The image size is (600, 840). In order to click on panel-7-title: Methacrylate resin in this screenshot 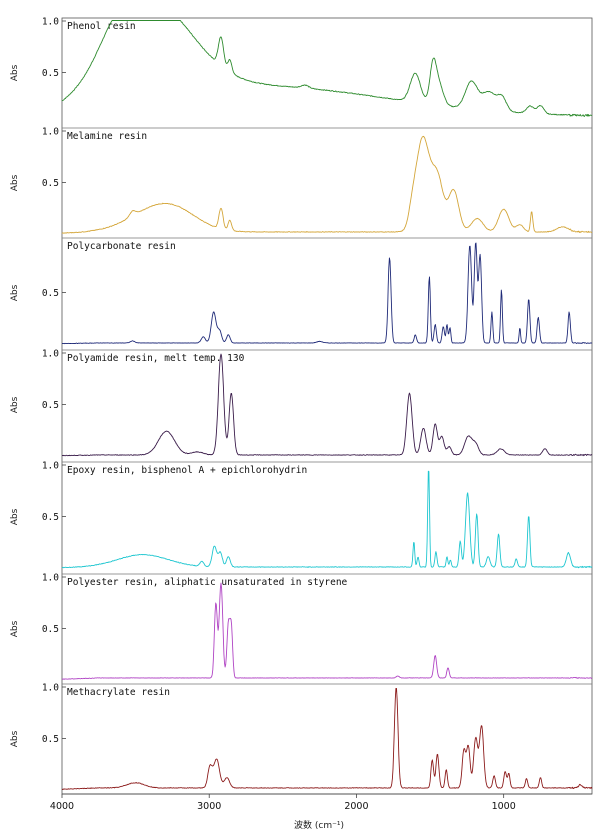, I will do `click(118, 692)`.